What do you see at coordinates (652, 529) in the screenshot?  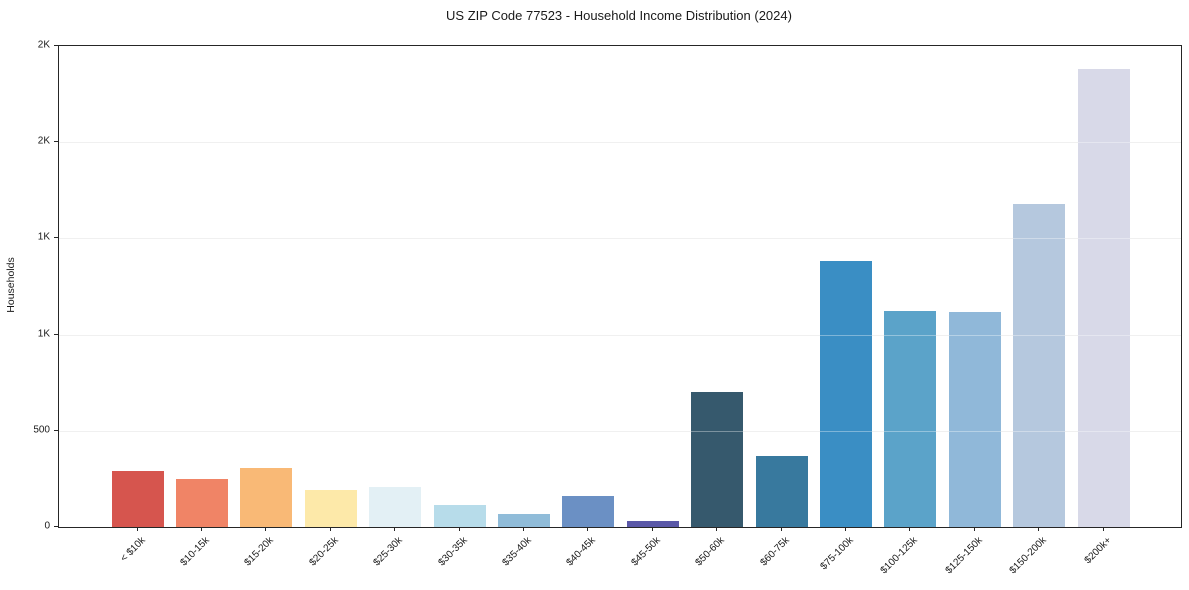 I see `x-tick-mark-45-50k` at bounding box center [652, 529].